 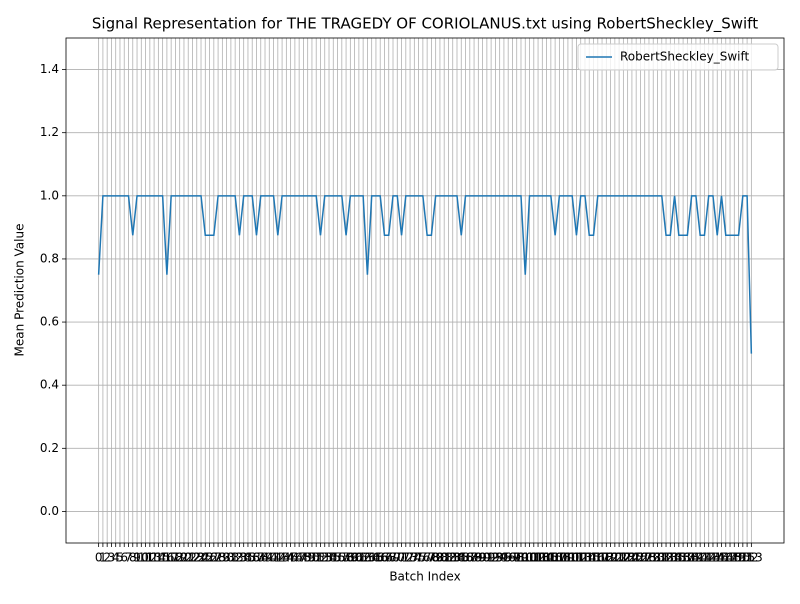 I want to click on x-tick-label: 84, so click(x=456, y=558).